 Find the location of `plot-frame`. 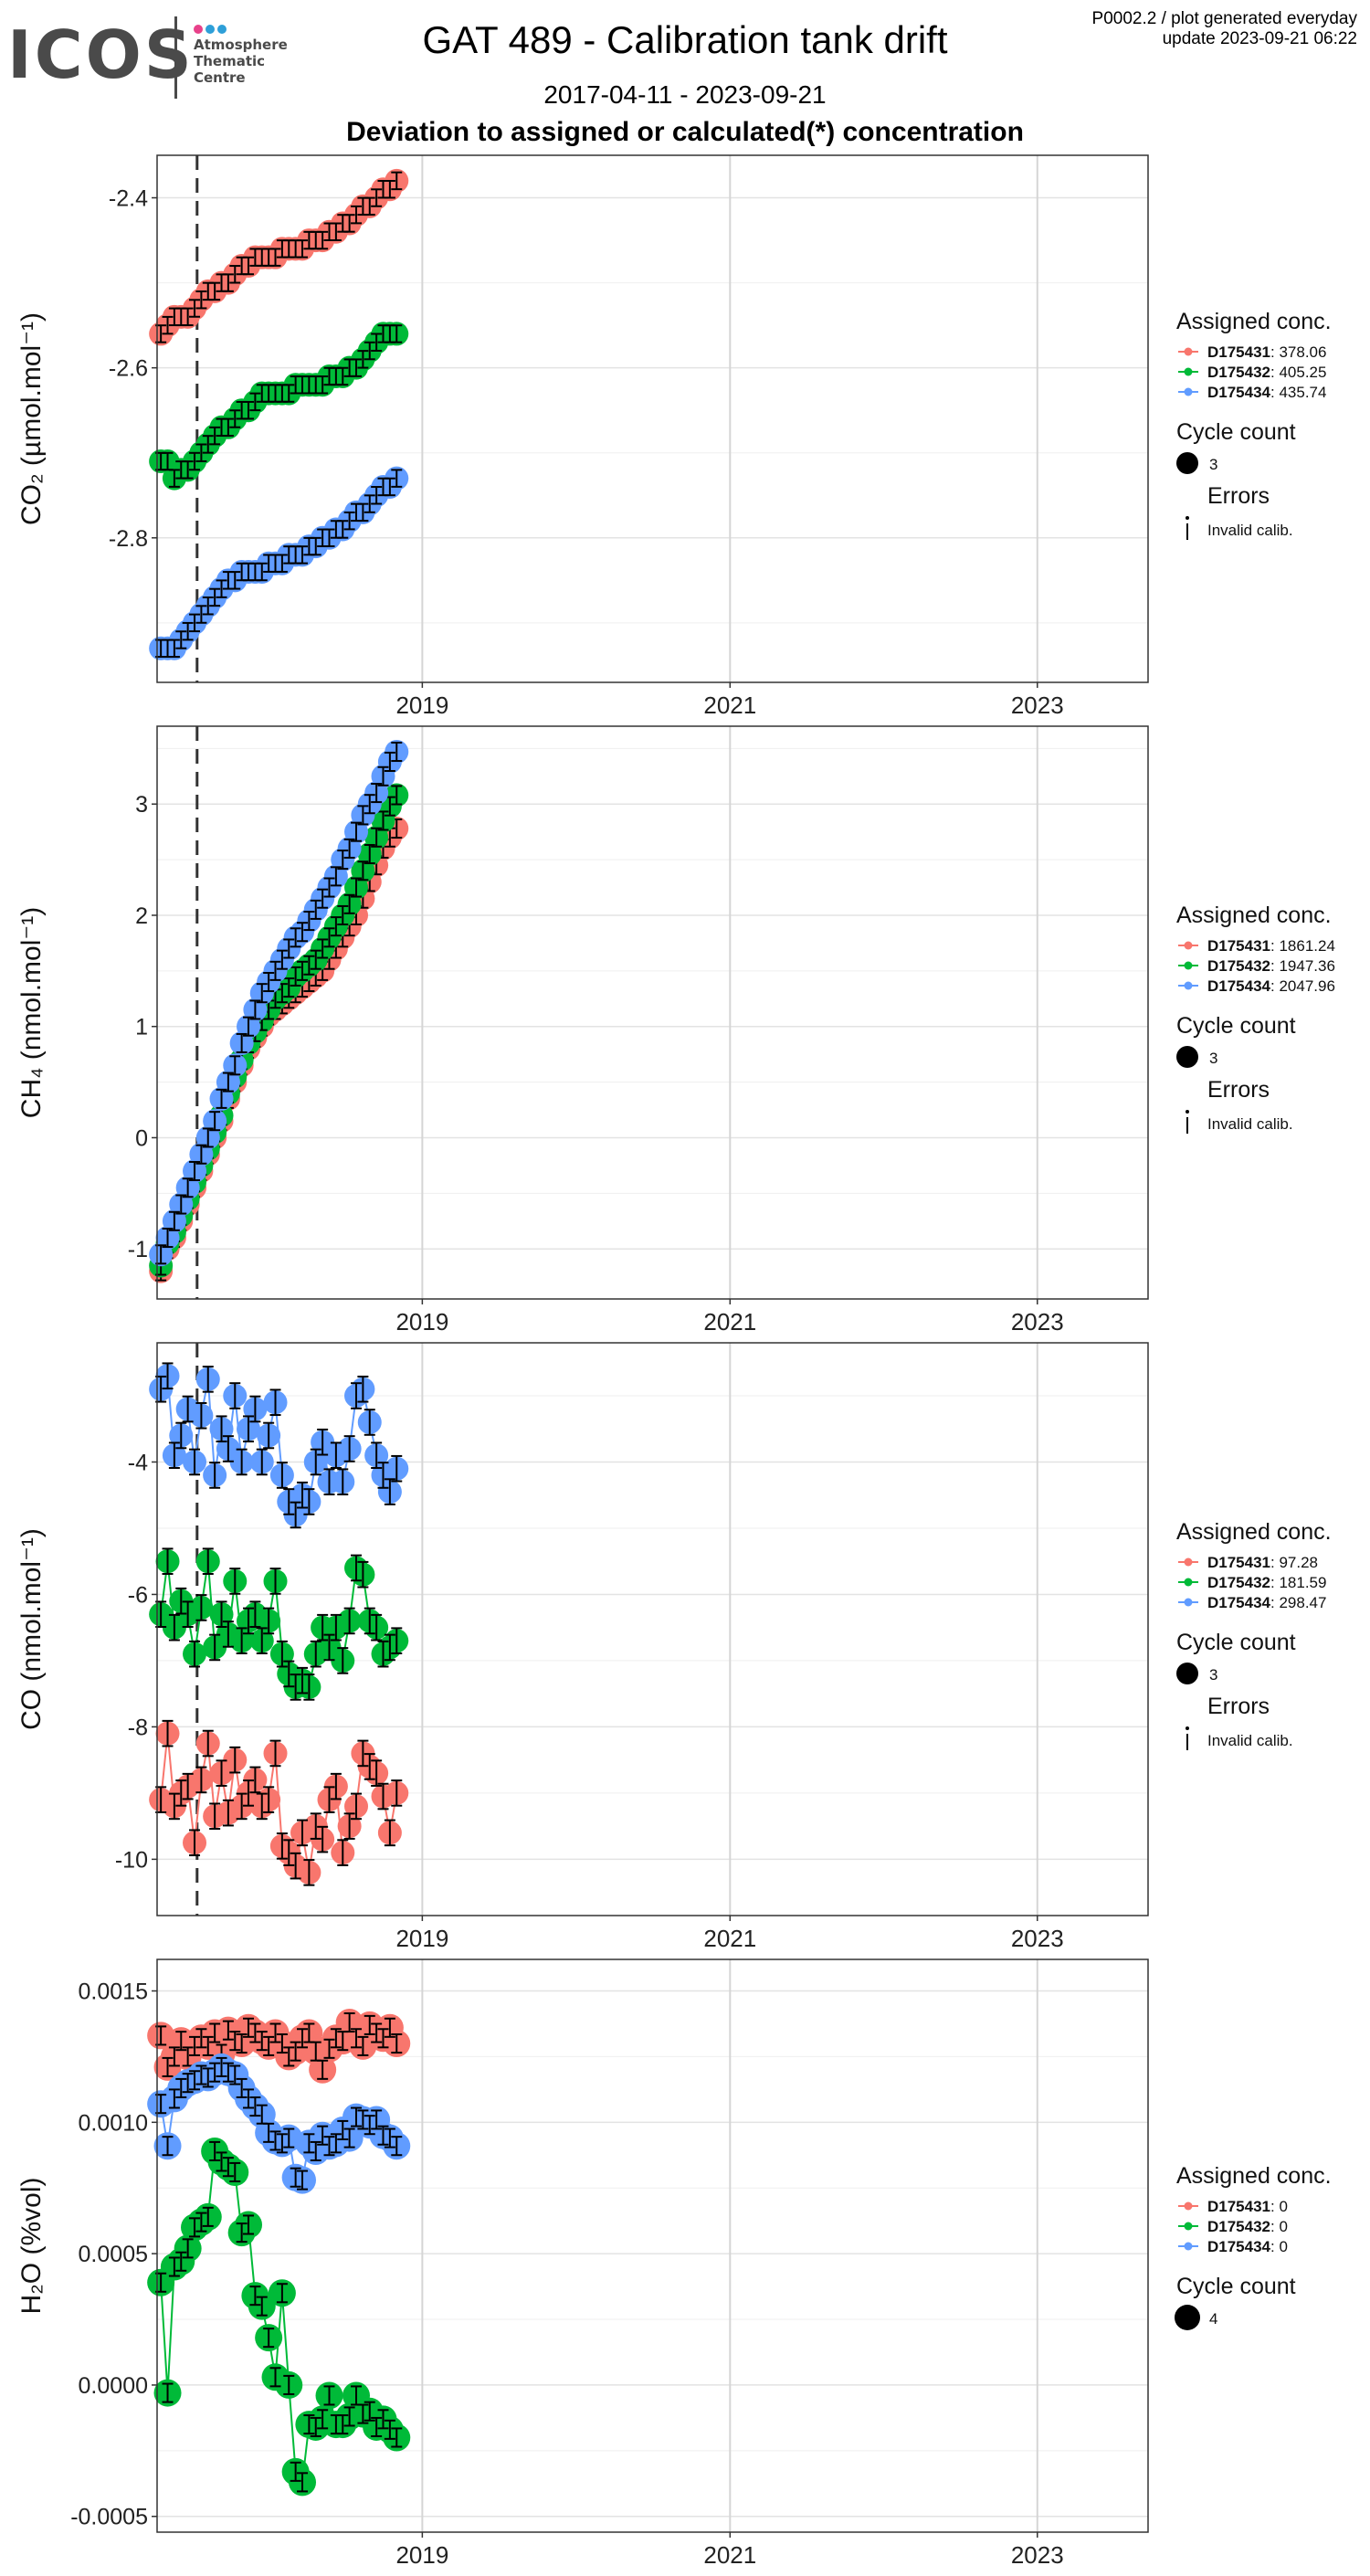

plot-frame is located at coordinates (652, 418).